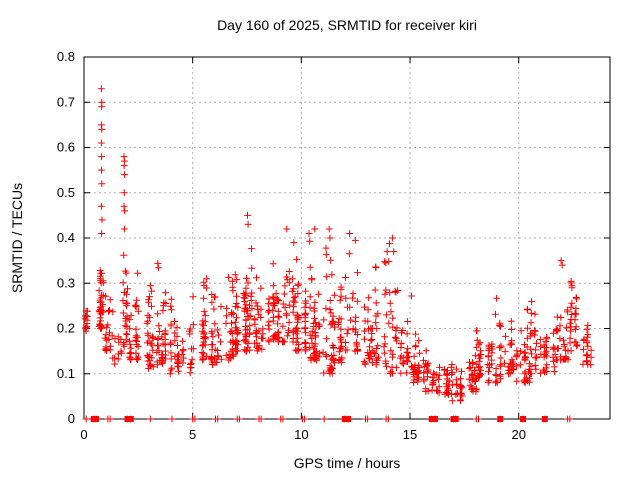  What do you see at coordinates (347, 463) in the screenshot?
I see `x-axis-label: GPS time / hours` at bounding box center [347, 463].